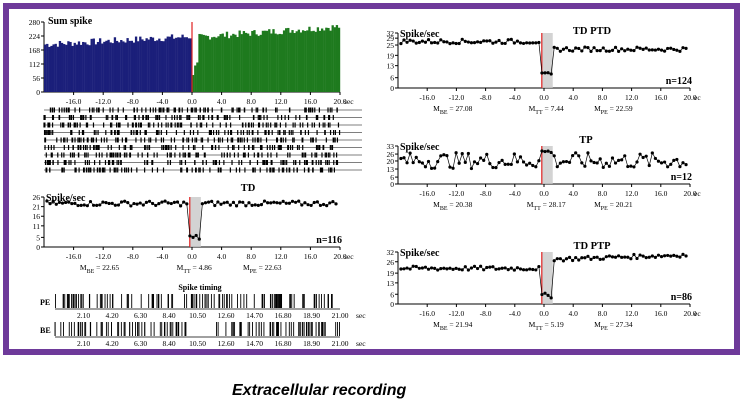 Image resolution: width=744 pixels, height=410 pixels. What do you see at coordinates (168, 315) in the screenshot?
I see `x-tick-label: 8.40` at bounding box center [168, 315].